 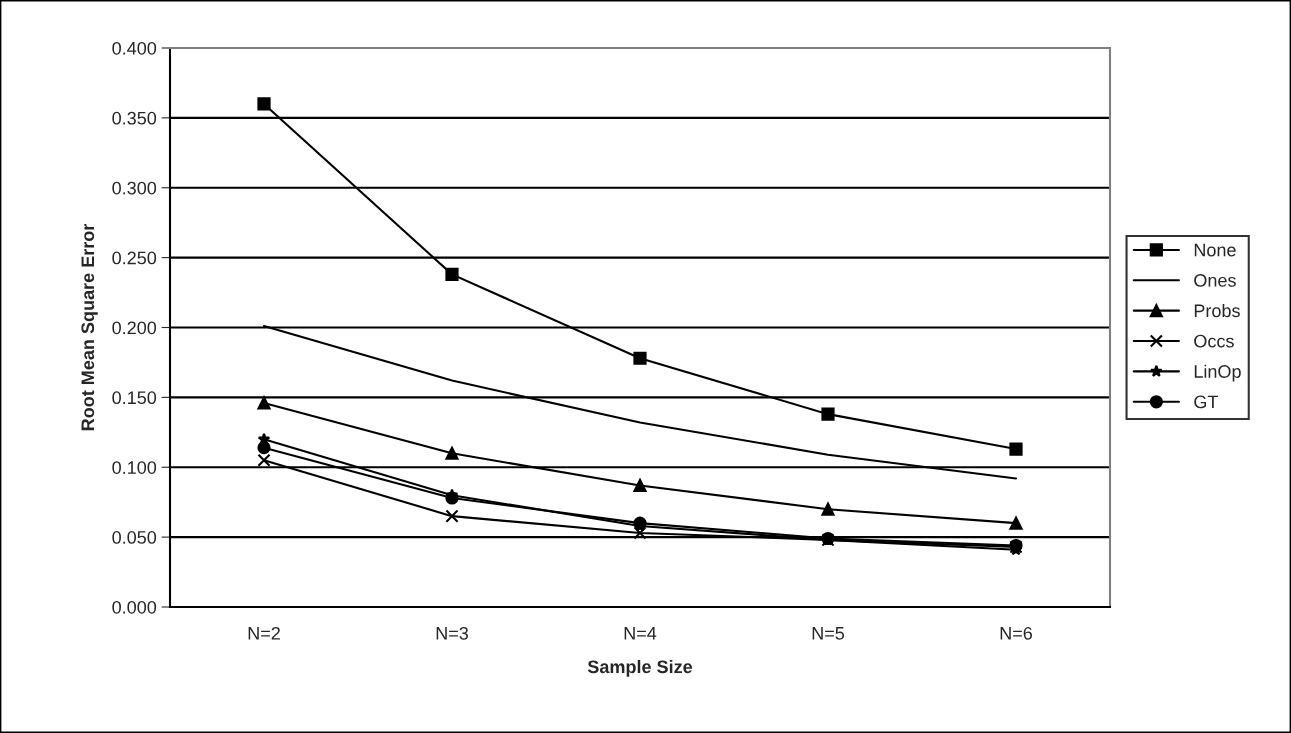 I want to click on y-tick-label: 0.200, so click(x=134, y=328).